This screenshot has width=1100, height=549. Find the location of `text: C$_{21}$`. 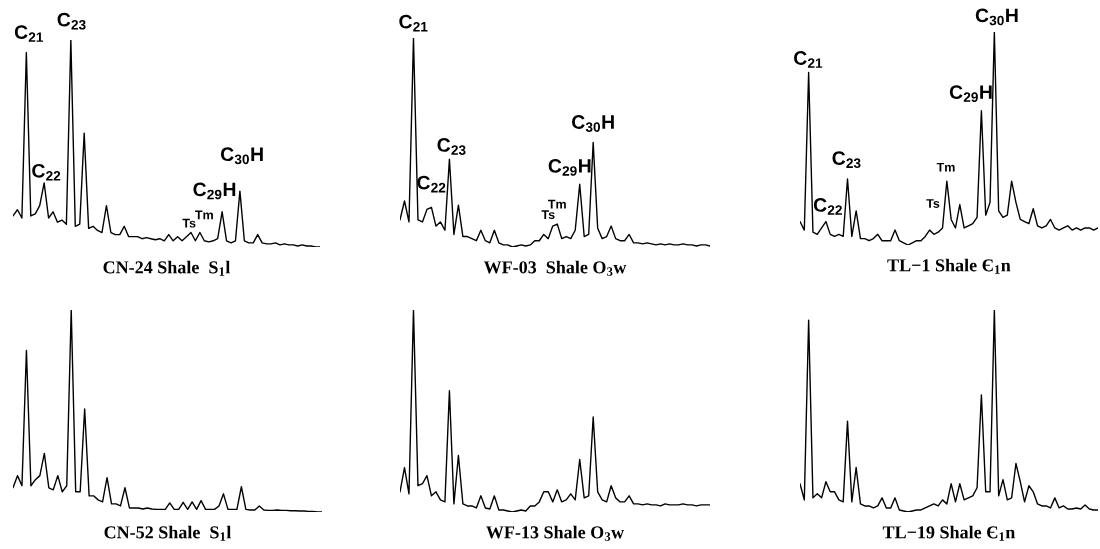

text: C$_{21}$ is located at coordinates (413, 23).